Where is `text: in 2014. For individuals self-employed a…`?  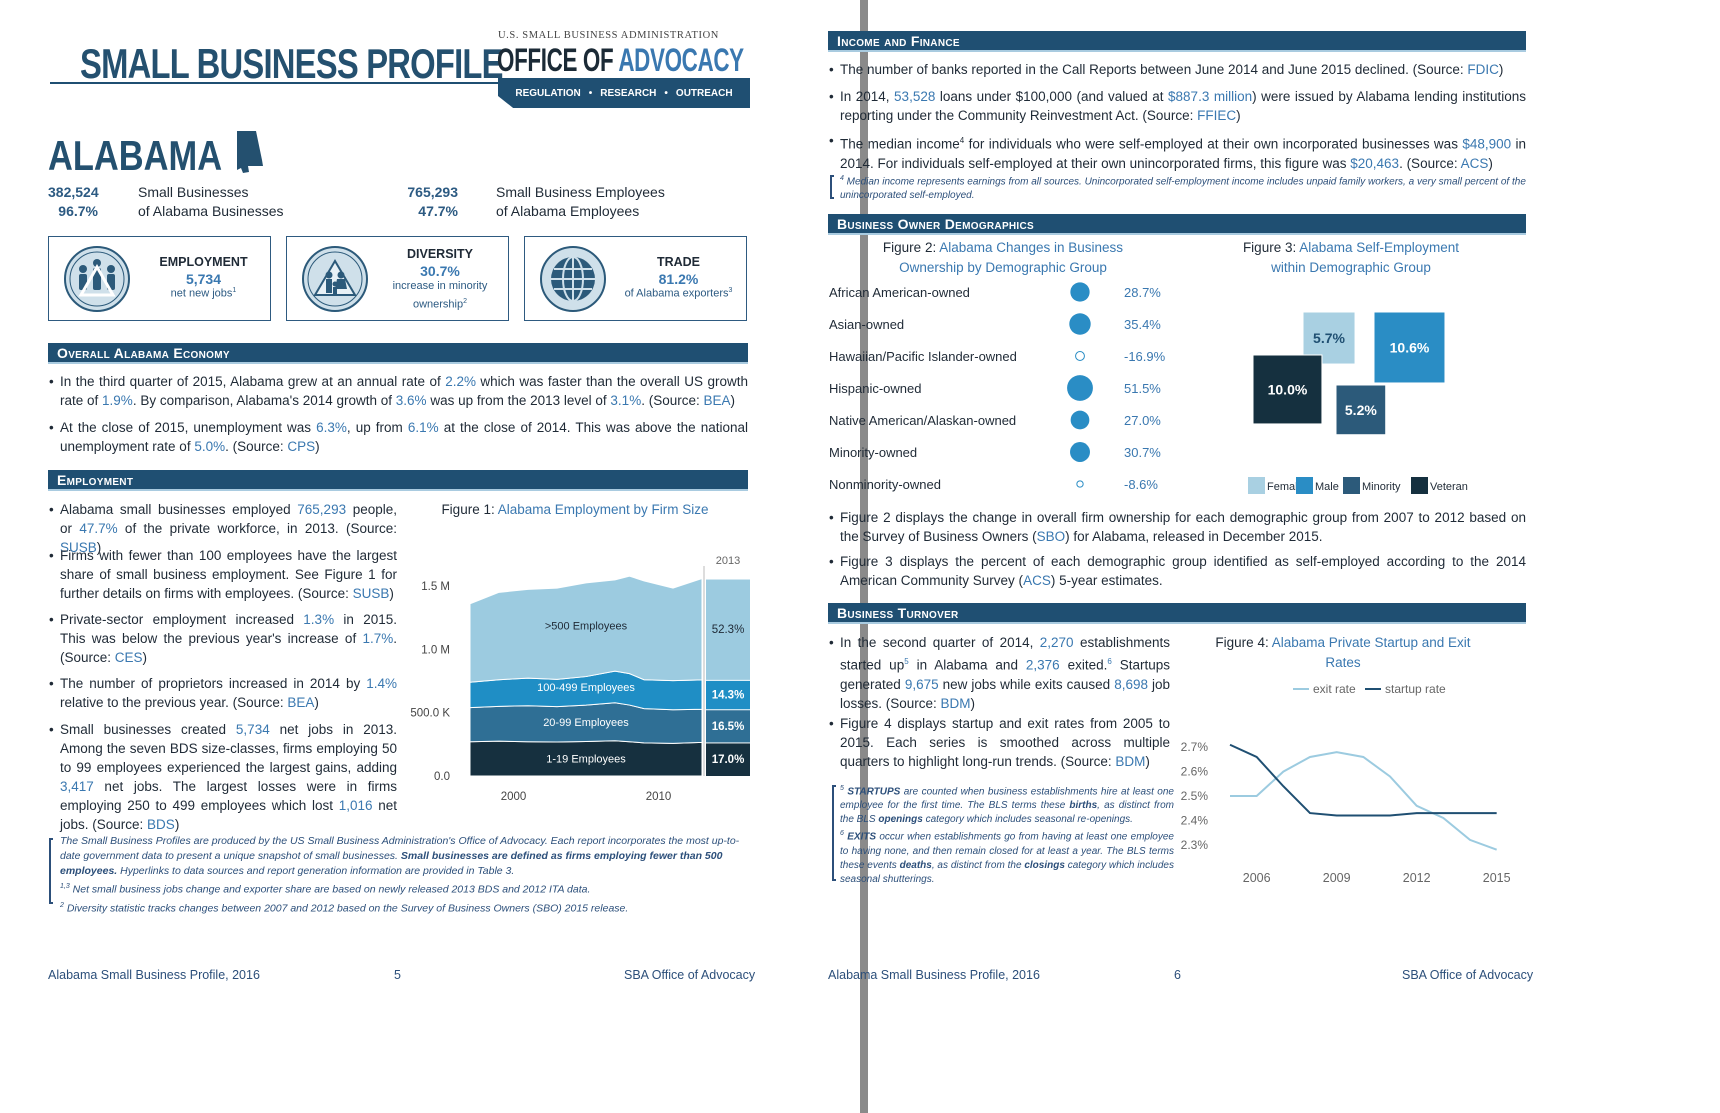 text: in 2014. For individuals self-employed a… is located at coordinates (1183, 153).